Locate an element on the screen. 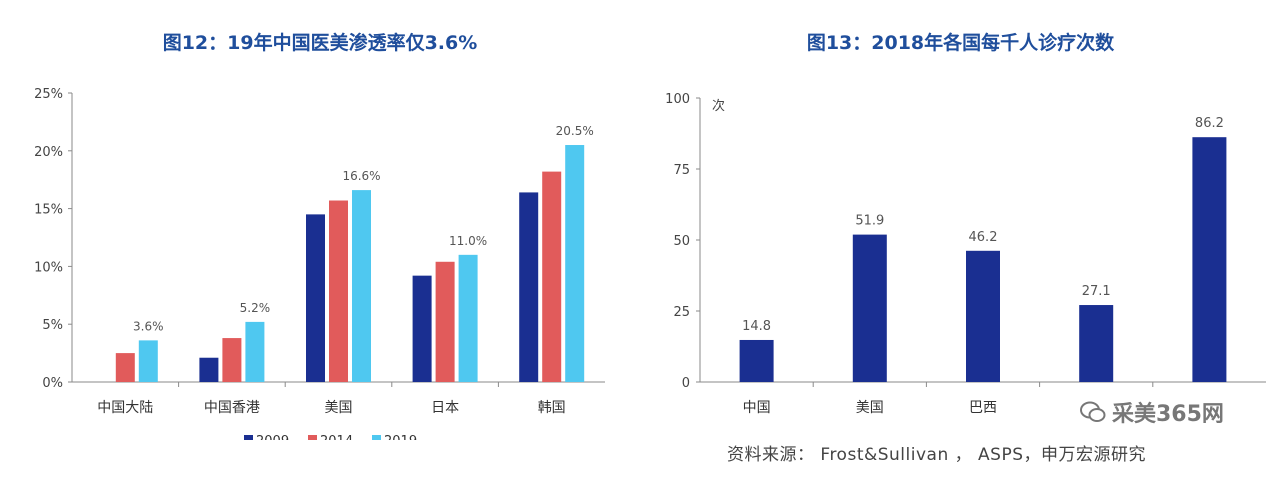  y-tick-label: 0 is located at coordinates (686, 383).